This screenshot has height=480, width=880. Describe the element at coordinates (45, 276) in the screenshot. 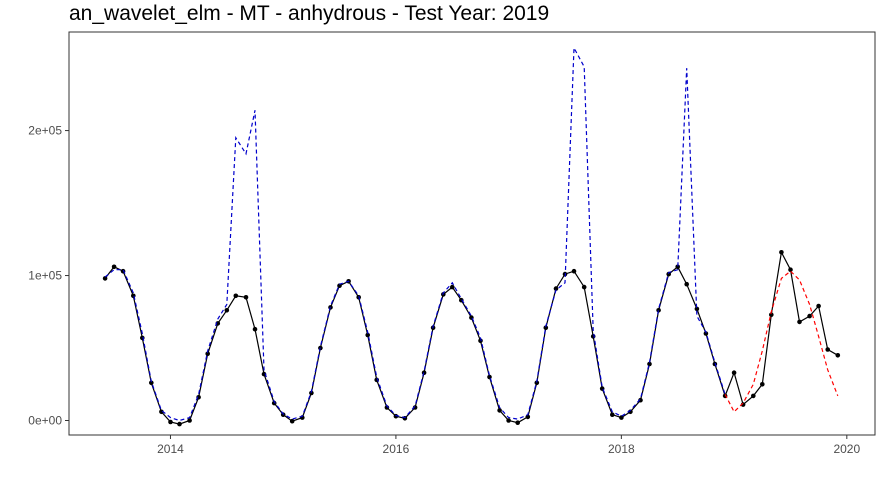

I see `y-tick-label: 1e+05` at that location.